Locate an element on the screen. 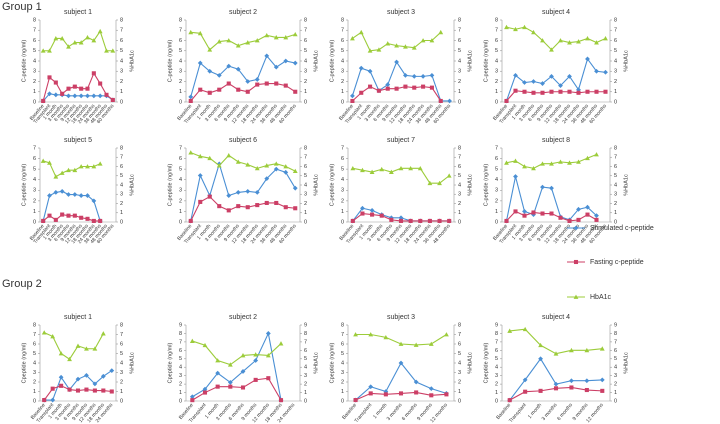 This screenshot has height=424, width=720. y2-tick-label: 6 is located at coordinates (615, 167).